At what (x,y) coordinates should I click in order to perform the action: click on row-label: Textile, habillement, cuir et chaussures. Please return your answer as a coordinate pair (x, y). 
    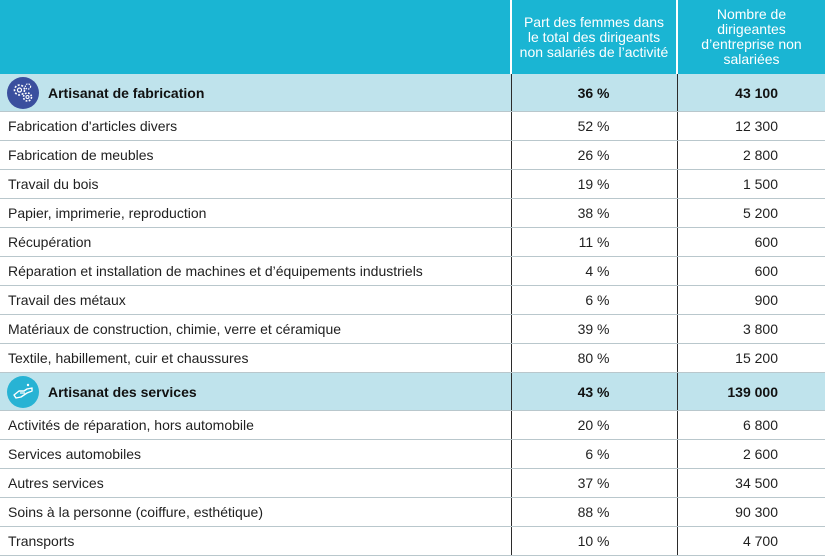
    Looking at the image, I should click on (256, 358).